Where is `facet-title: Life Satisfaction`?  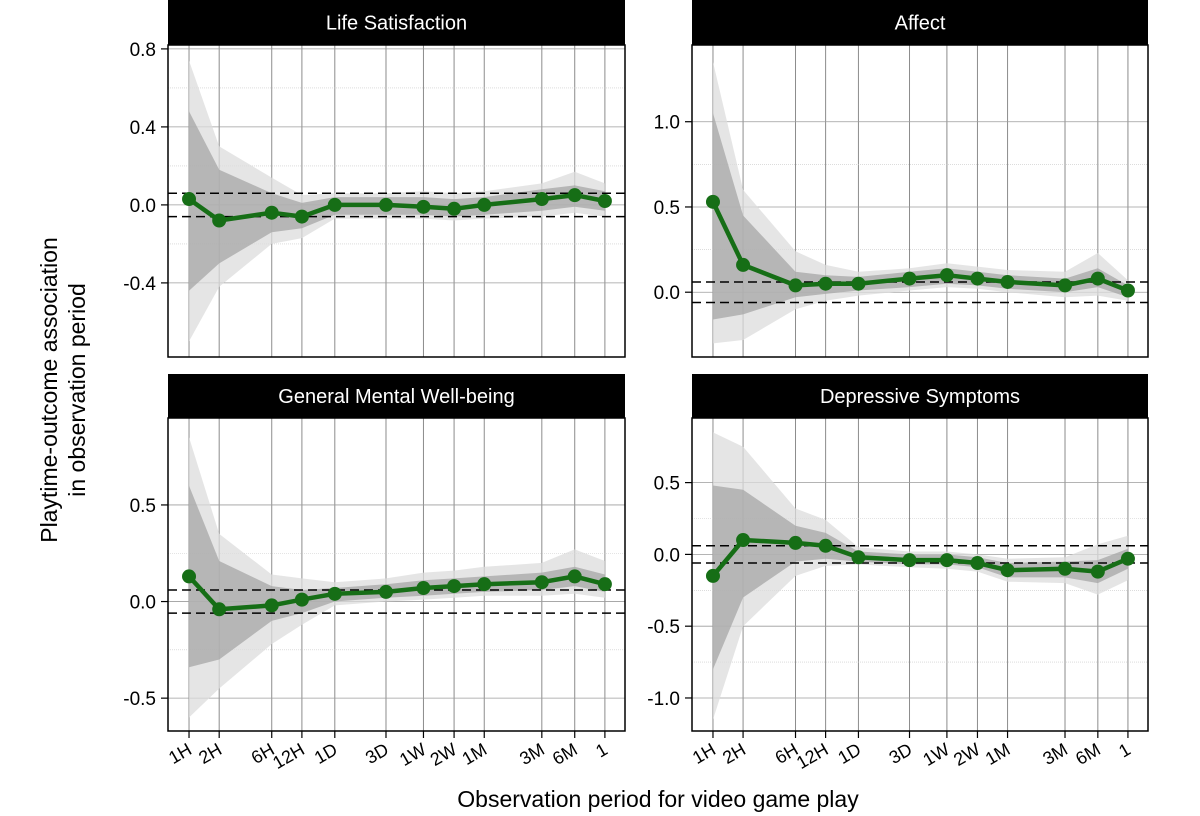
facet-title: Life Satisfaction is located at coordinates (396, 24).